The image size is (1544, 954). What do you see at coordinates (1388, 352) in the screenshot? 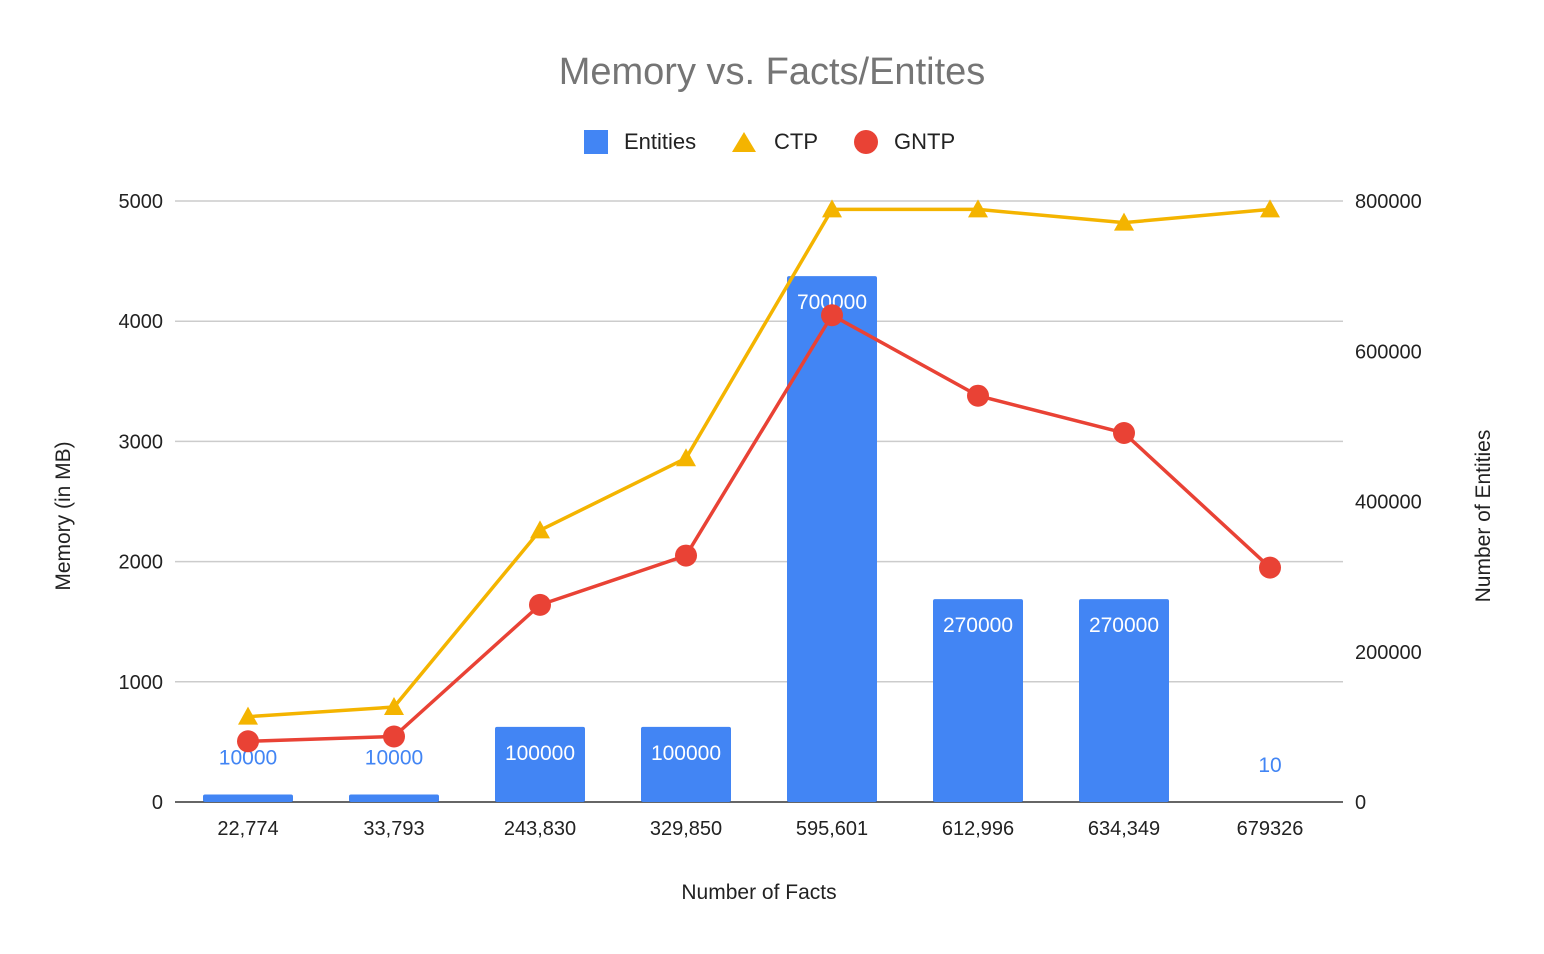
I see `right-axis-tick-label: 600000` at bounding box center [1388, 352].